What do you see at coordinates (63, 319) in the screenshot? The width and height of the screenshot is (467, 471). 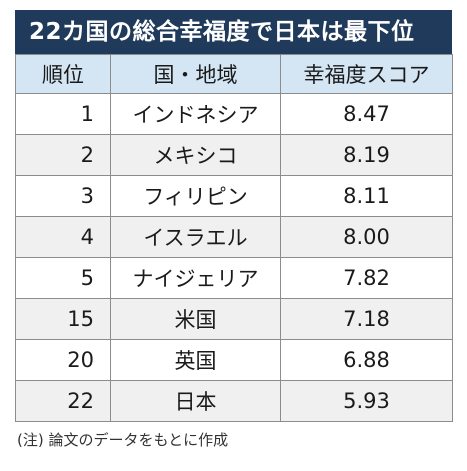 I see `rank-cell: 15` at bounding box center [63, 319].